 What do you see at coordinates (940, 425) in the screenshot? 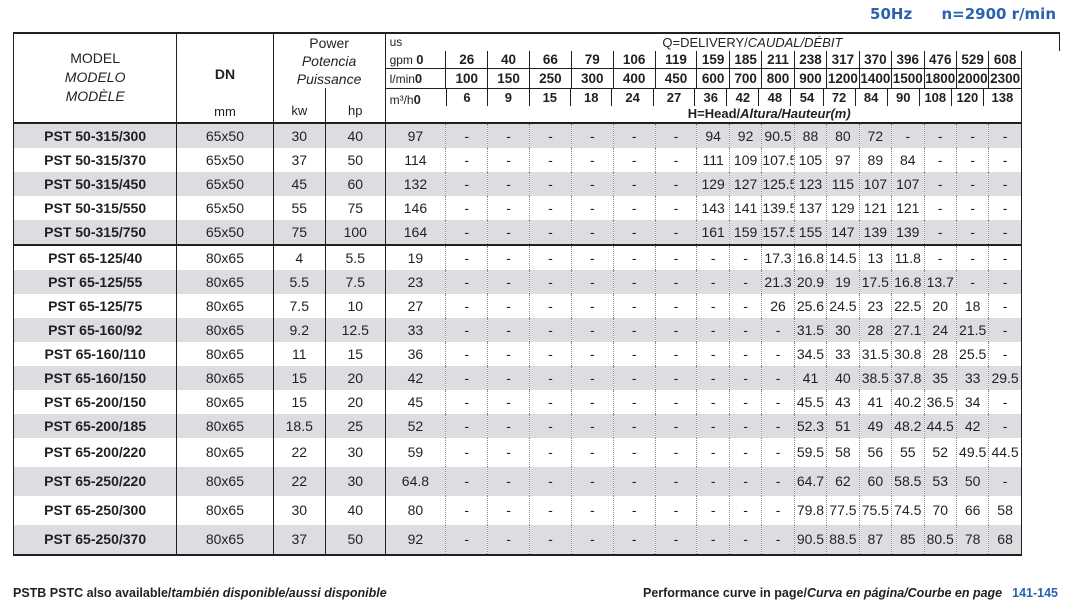
I see `head-cell: 44.5` at bounding box center [940, 425].